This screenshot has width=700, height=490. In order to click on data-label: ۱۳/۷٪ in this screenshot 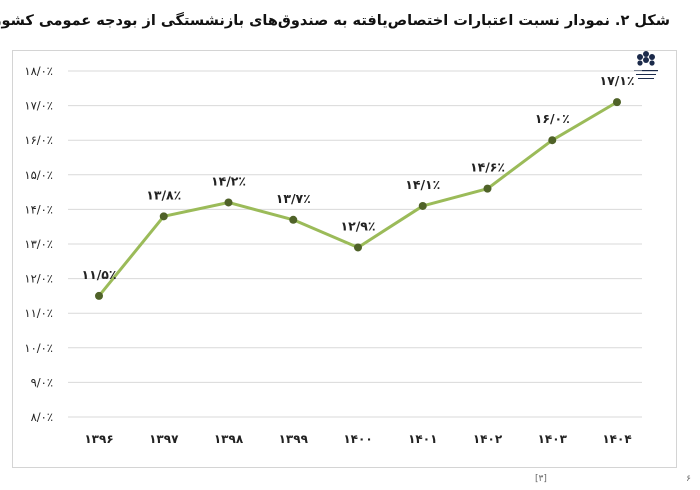, I will do `click(293, 198)`.